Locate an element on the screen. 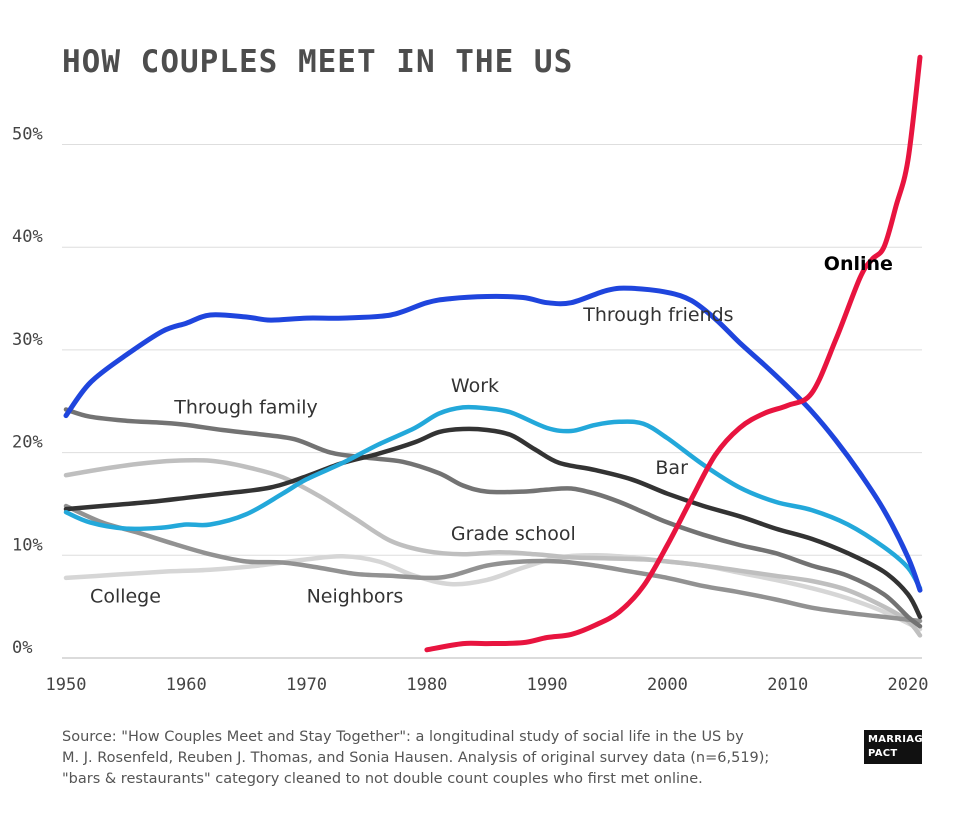 Image resolution: width=960 pixels, height=817 pixels. logo-line-2: PACT is located at coordinates (883, 753).